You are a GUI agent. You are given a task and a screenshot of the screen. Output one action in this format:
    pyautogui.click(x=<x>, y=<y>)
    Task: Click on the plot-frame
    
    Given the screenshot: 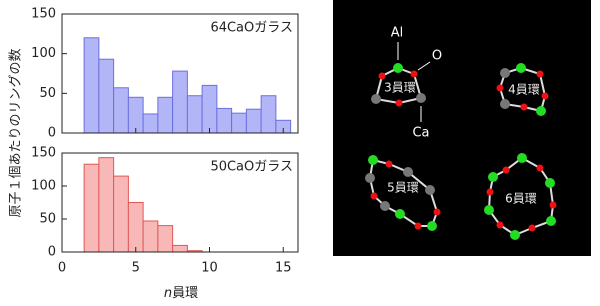 What is the action you would take?
    pyautogui.click(x=180, y=202)
    